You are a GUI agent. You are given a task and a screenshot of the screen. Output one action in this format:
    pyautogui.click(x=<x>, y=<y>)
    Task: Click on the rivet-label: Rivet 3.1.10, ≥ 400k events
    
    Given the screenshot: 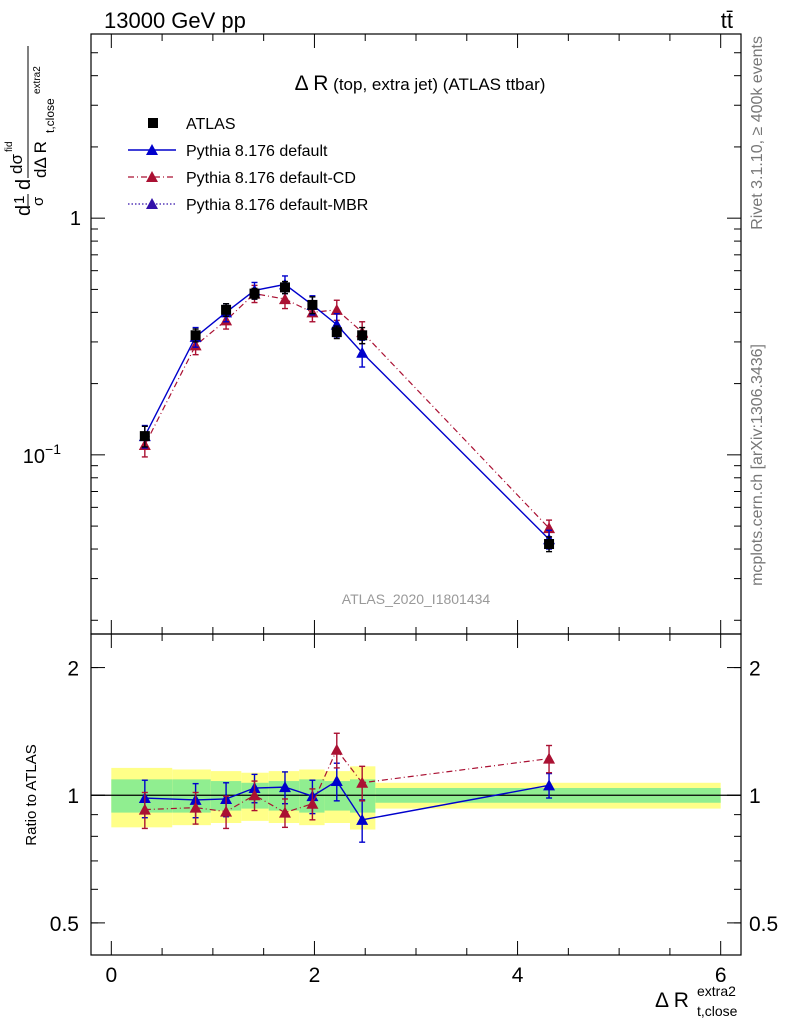 What is the action you would take?
    pyautogui.click(x=757, y=133)
    